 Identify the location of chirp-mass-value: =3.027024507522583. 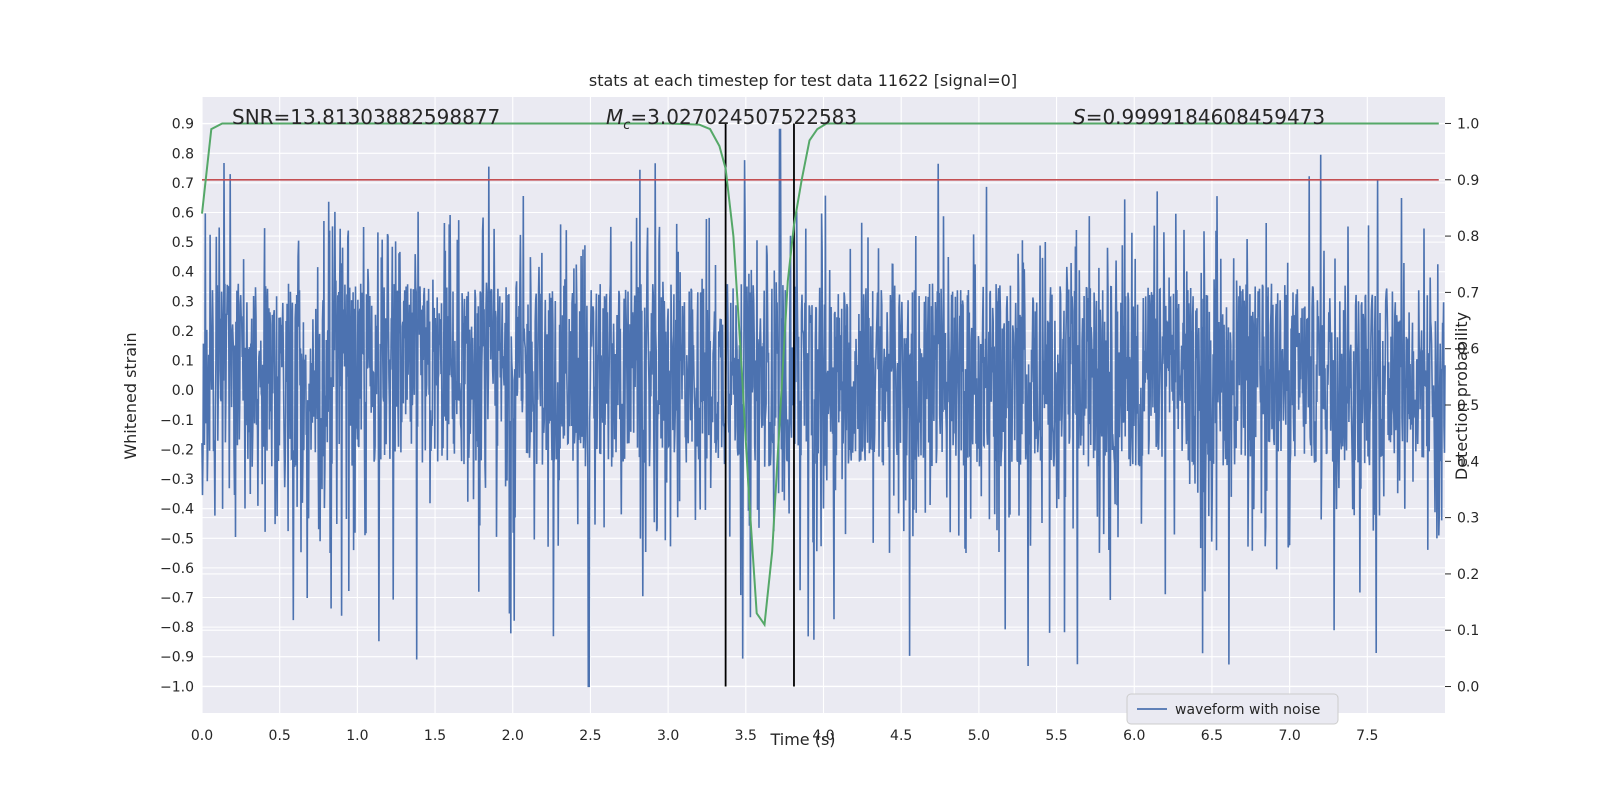
(743, 117).